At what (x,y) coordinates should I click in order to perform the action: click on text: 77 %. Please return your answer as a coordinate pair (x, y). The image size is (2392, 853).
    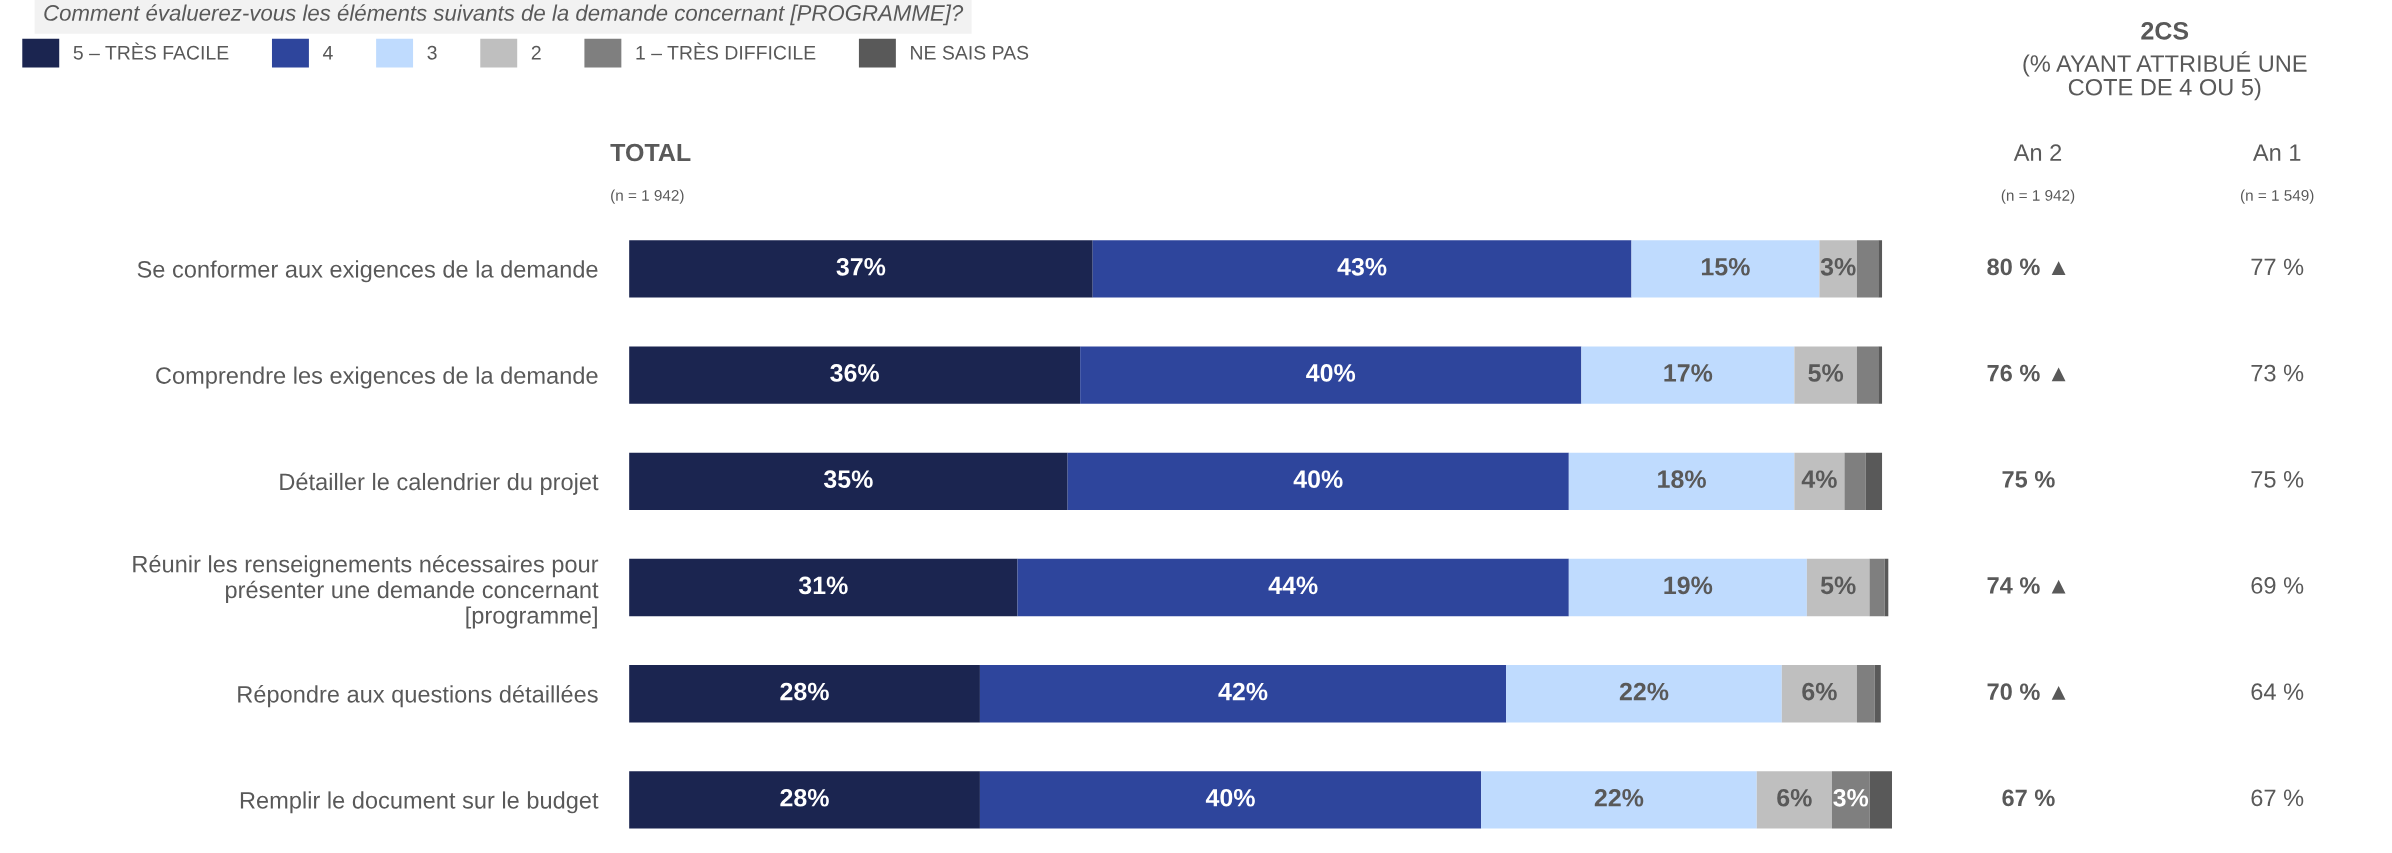
    Looking at the image, I should click on (2277, 267).